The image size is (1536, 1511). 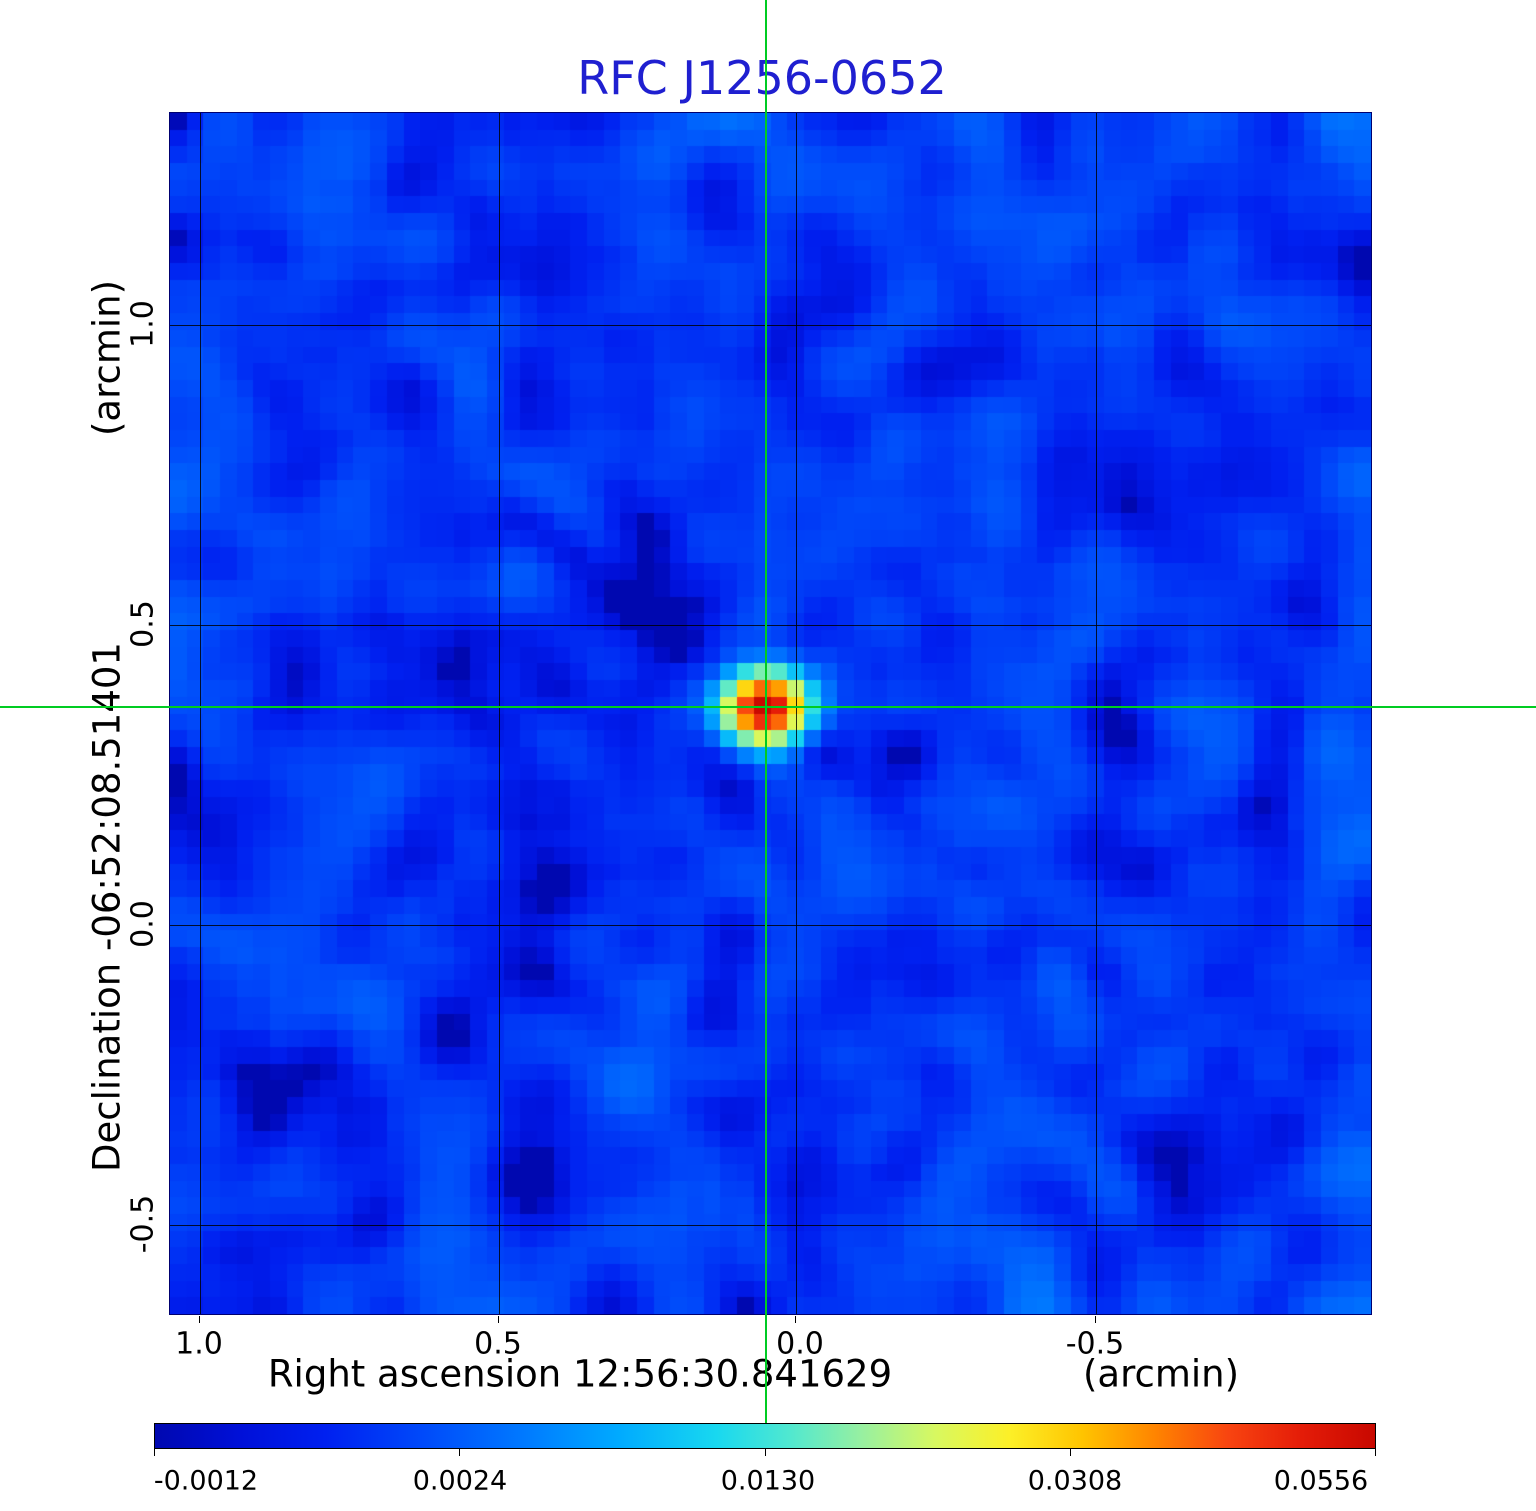 What do you see at coordinates (766, 711) in the screenshot?
I see `crosshair-vertical-line` at bounding box center [766, 711].